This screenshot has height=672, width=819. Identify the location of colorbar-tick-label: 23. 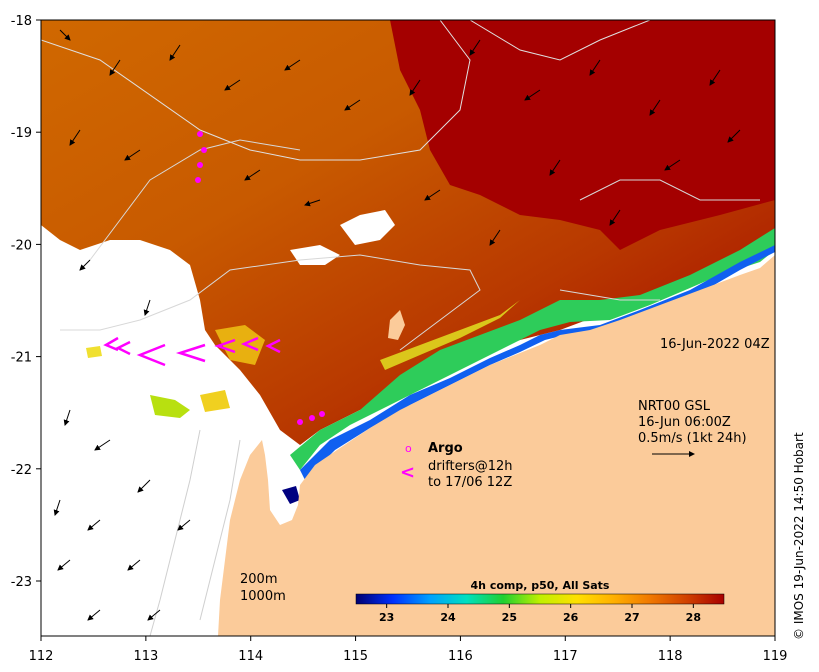
(386, 617).